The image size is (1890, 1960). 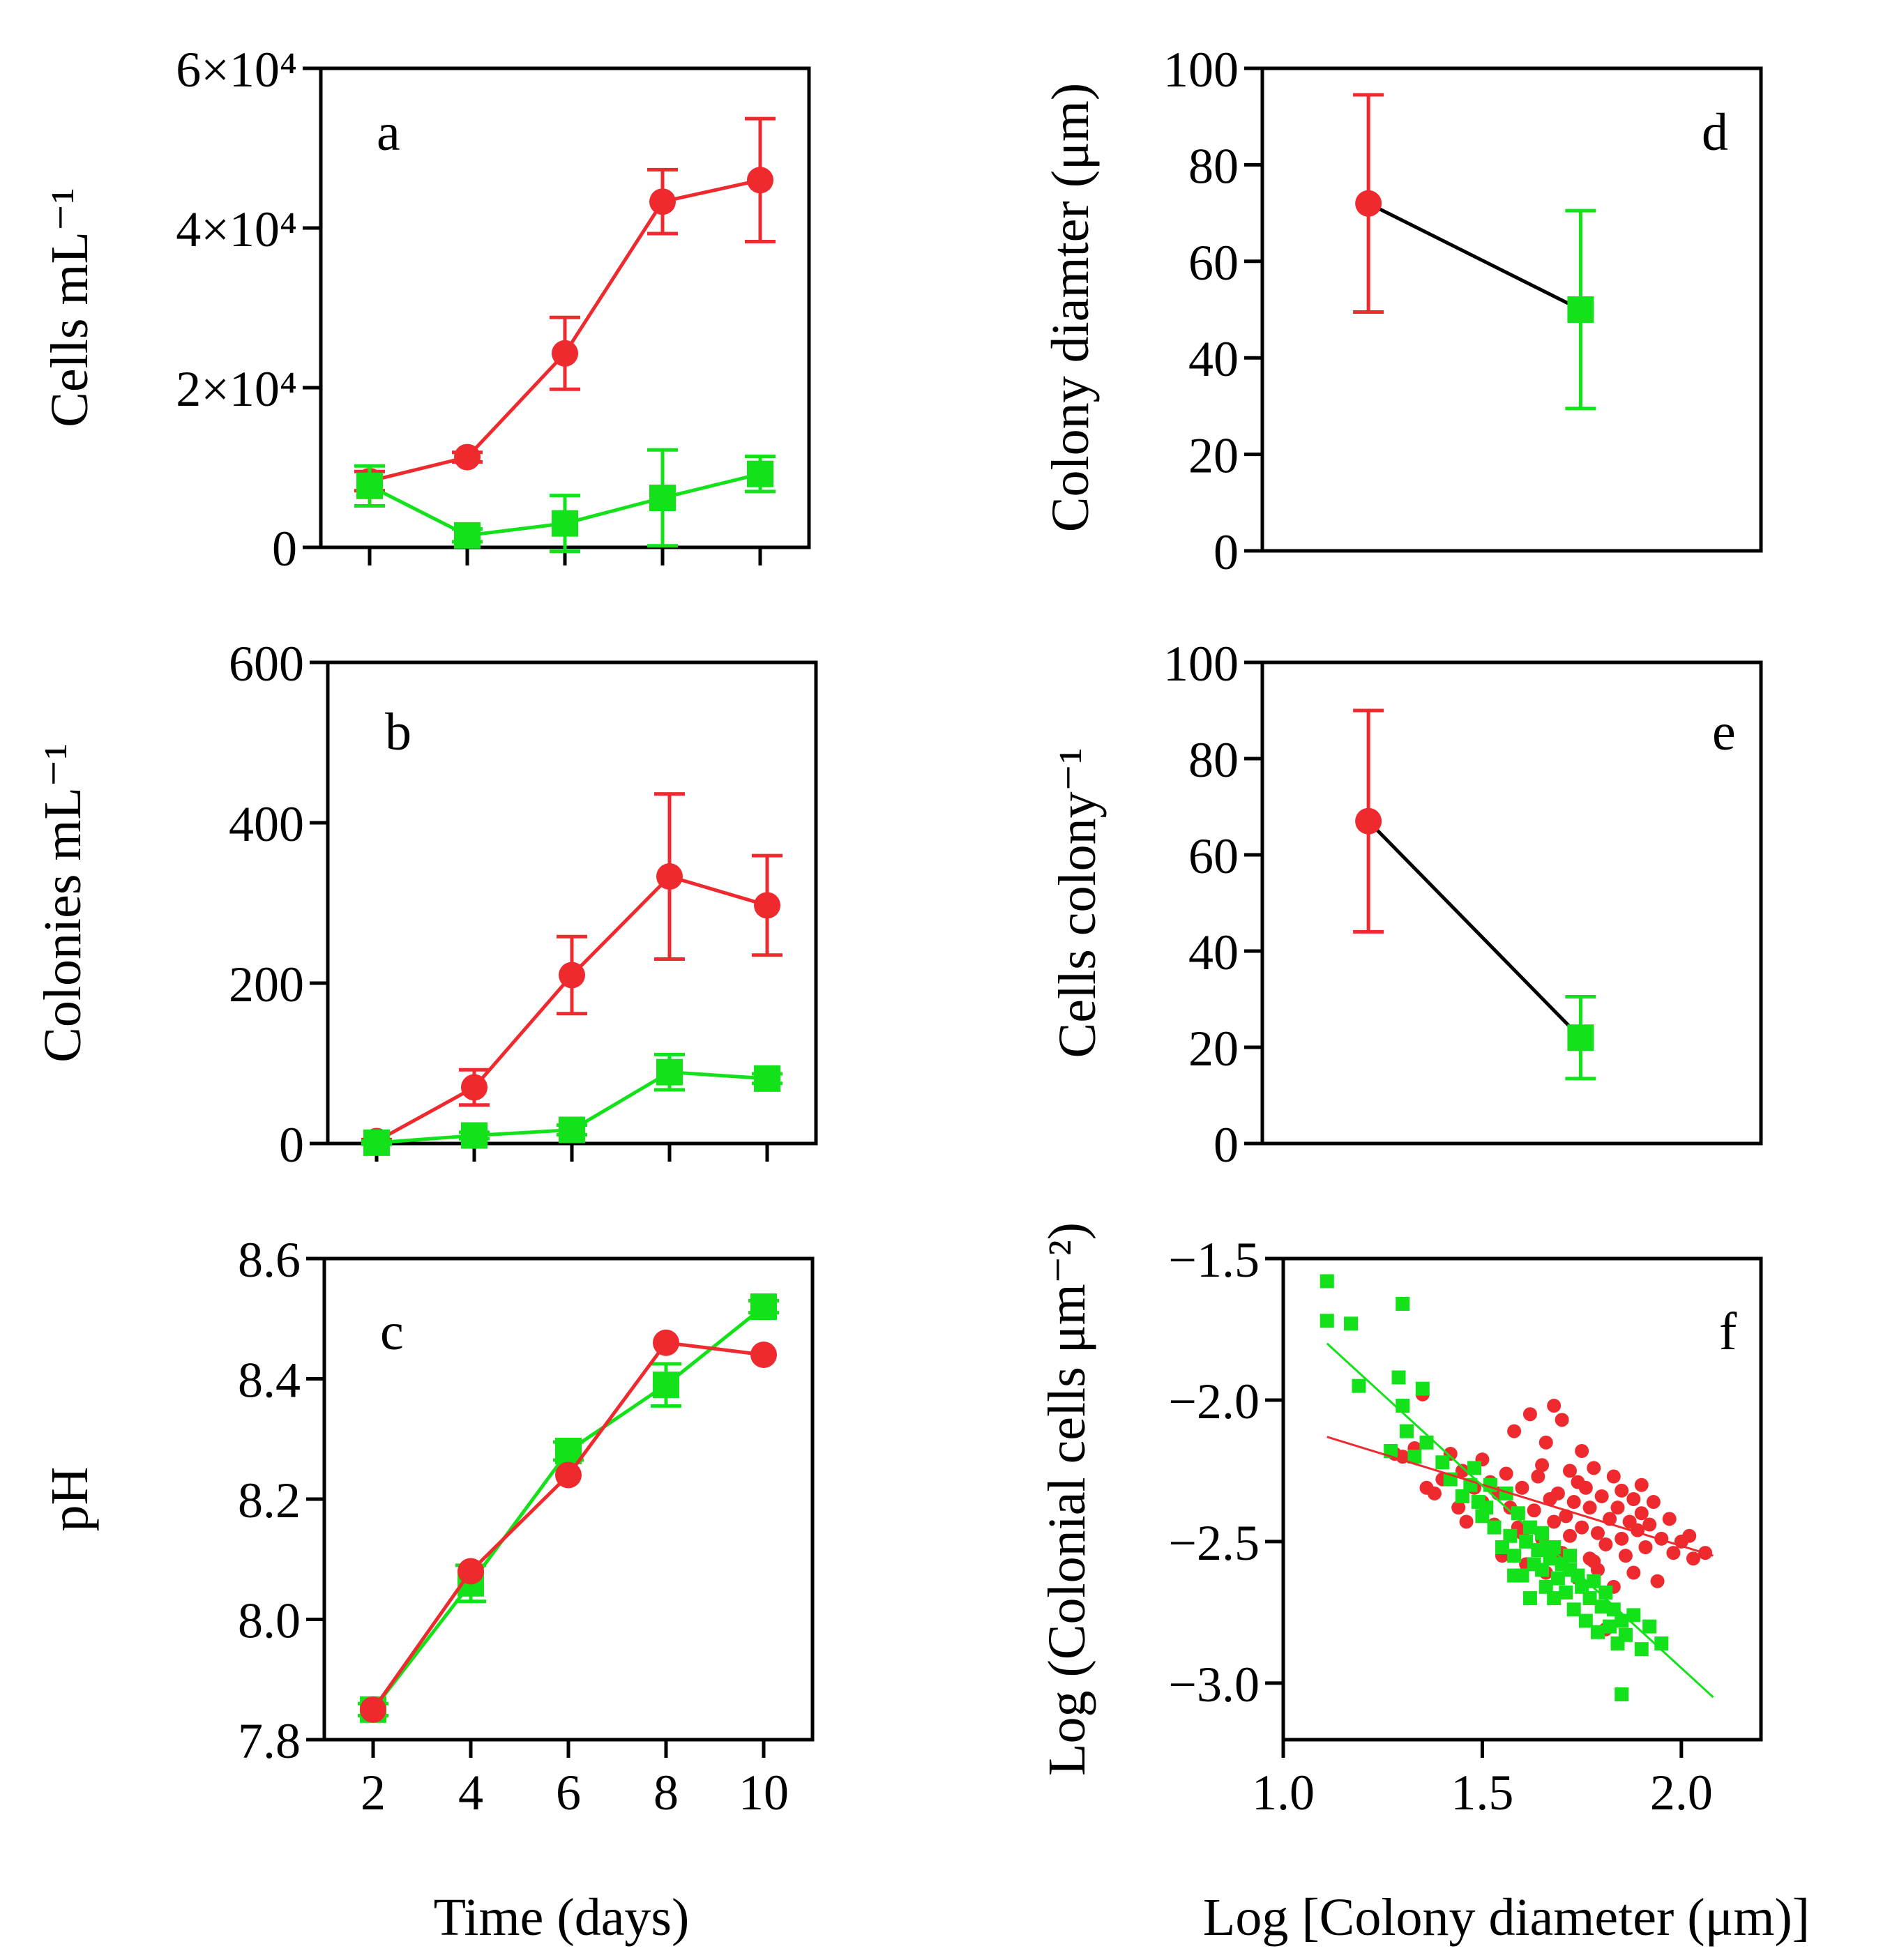 What do you see at coordinates (1214, 1402) in the screenshot?
I see `y-tick-label: −2.0` at bounding box center [1214, 1402].